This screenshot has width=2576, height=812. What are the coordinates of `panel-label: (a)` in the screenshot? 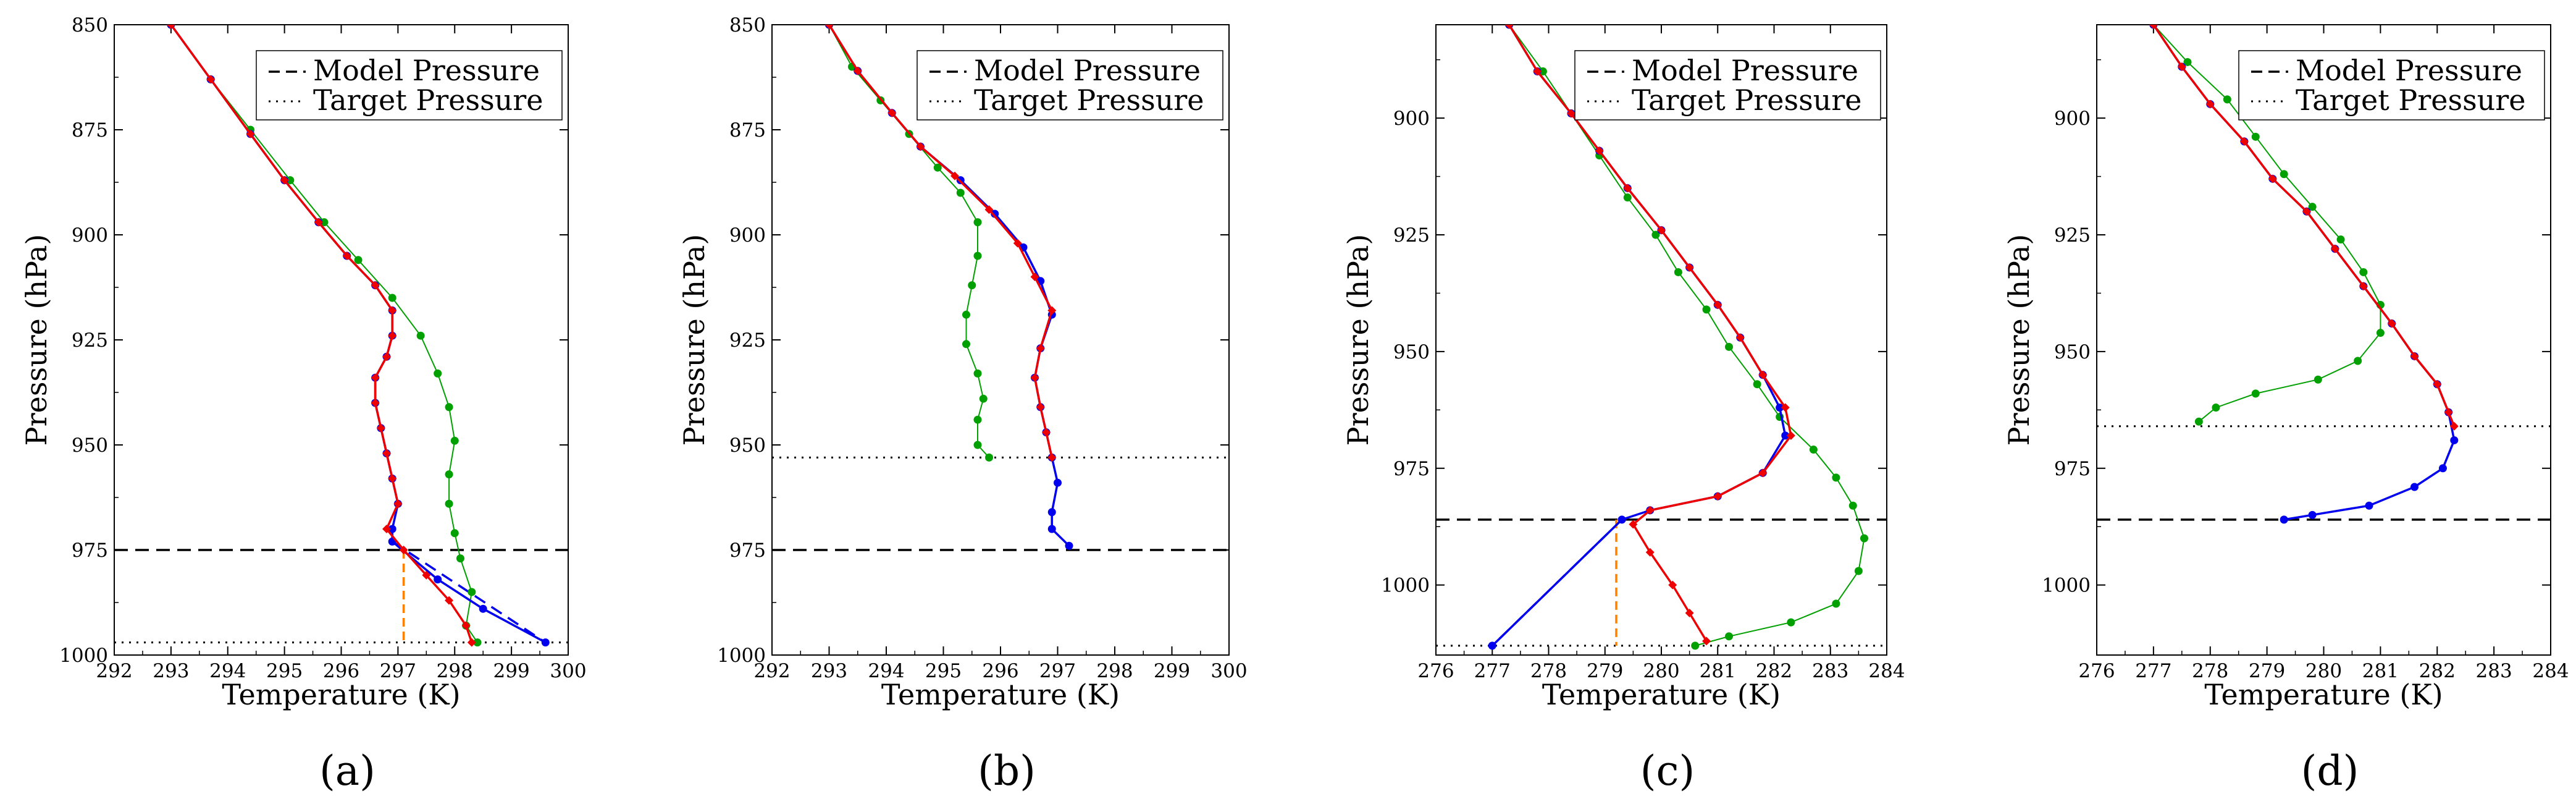 It's located at (347, 771).